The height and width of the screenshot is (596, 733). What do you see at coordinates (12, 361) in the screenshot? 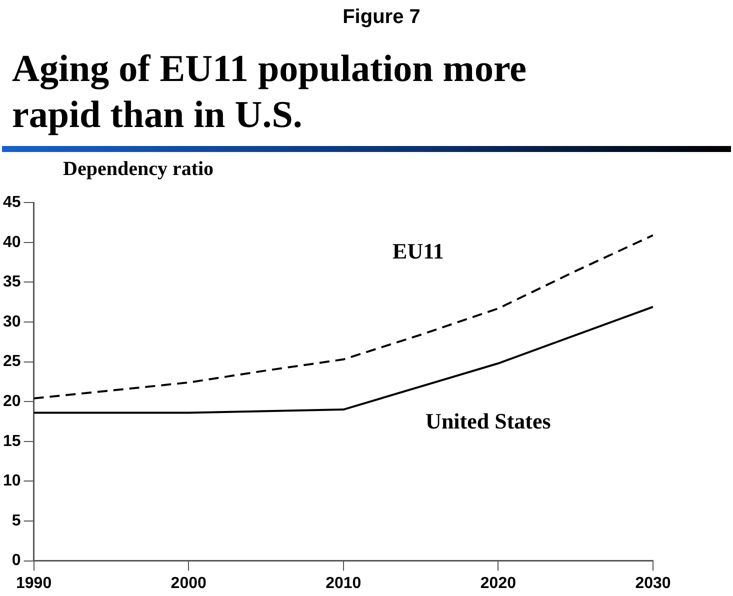
I see `y-tick-label: 25` at bounding box center [12, 361].